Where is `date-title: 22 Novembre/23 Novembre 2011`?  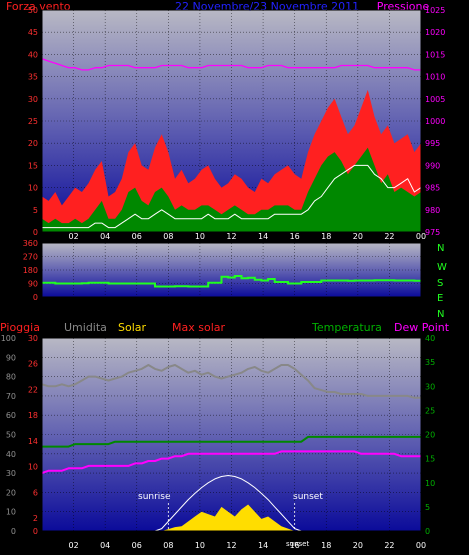 date-title: 22 Novembre/23 Novembre 2011 is located at coordinates (267, 6).